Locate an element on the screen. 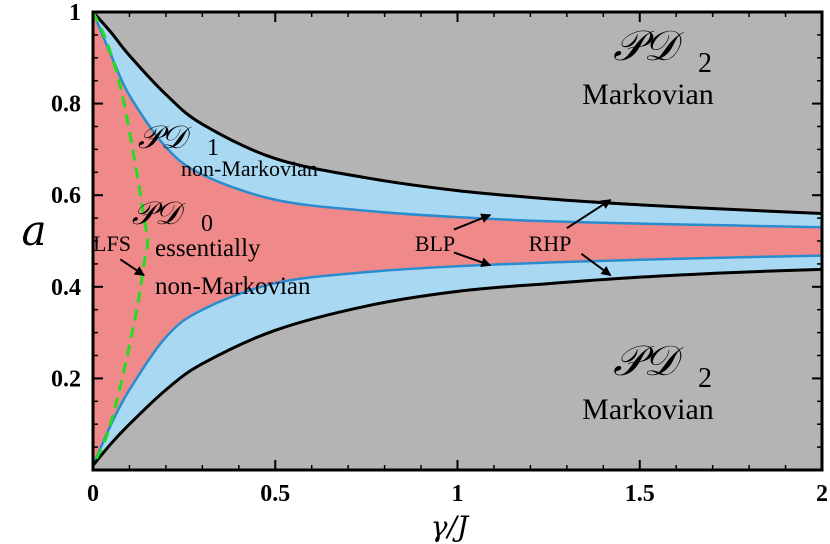  x-axis-label: γ/J is located at coordinates (450, 526).